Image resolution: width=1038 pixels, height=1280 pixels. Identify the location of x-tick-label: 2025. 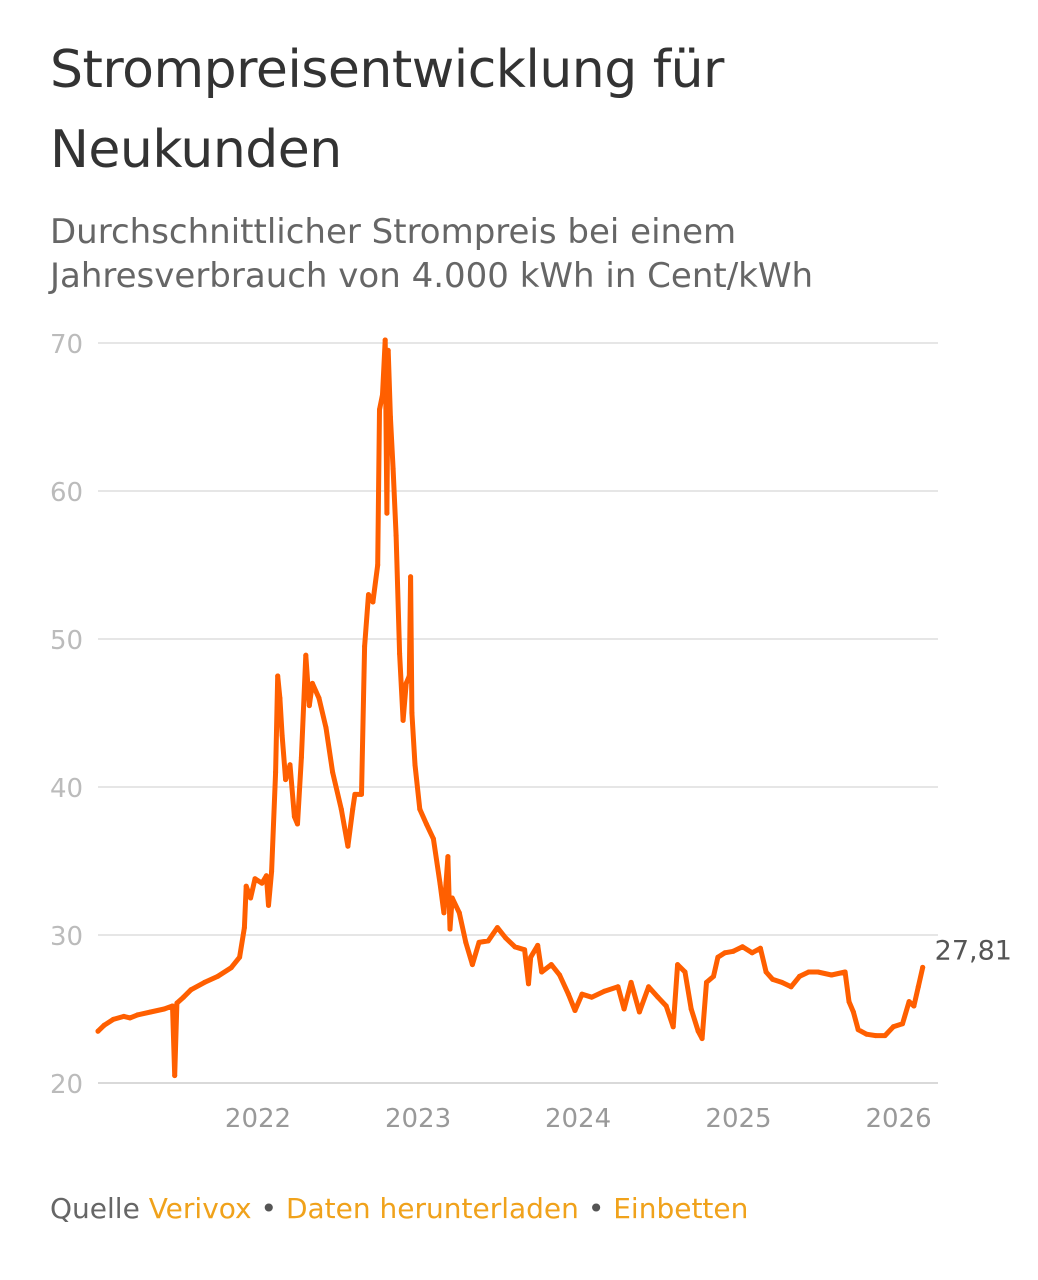
(738, 1119).